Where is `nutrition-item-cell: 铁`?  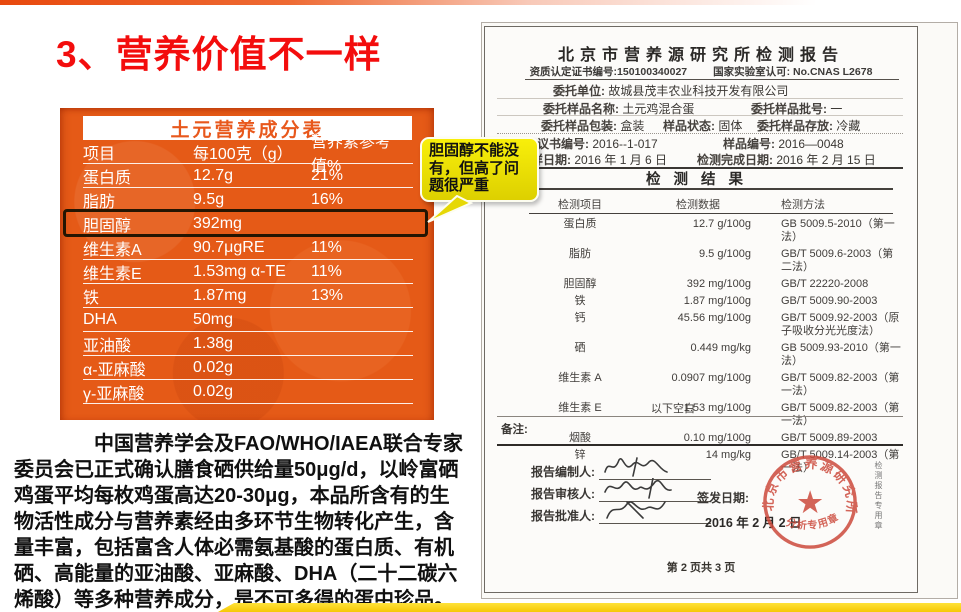
nutrition-item-cell: 铁 is located at coordinates (91, 298).